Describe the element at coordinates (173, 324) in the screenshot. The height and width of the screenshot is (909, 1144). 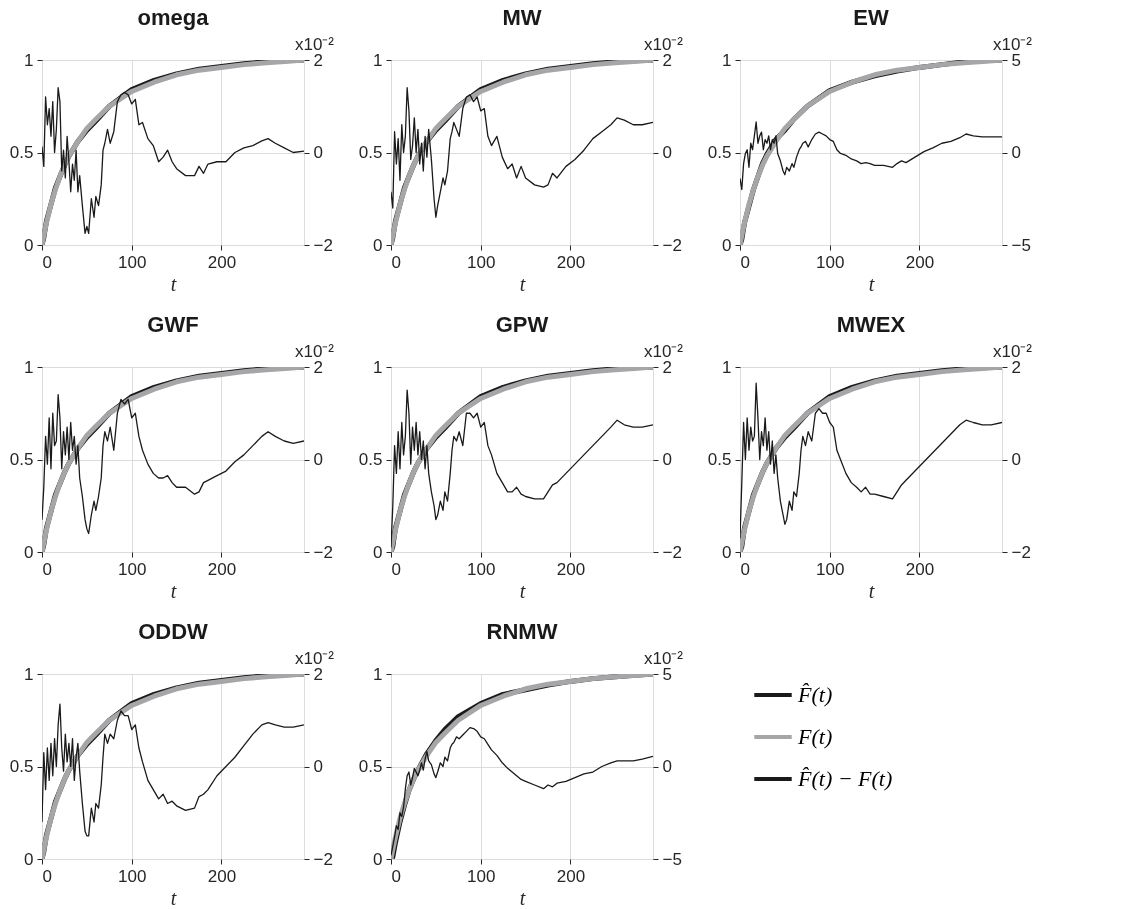
I see `chart-title: GWF` at that location.